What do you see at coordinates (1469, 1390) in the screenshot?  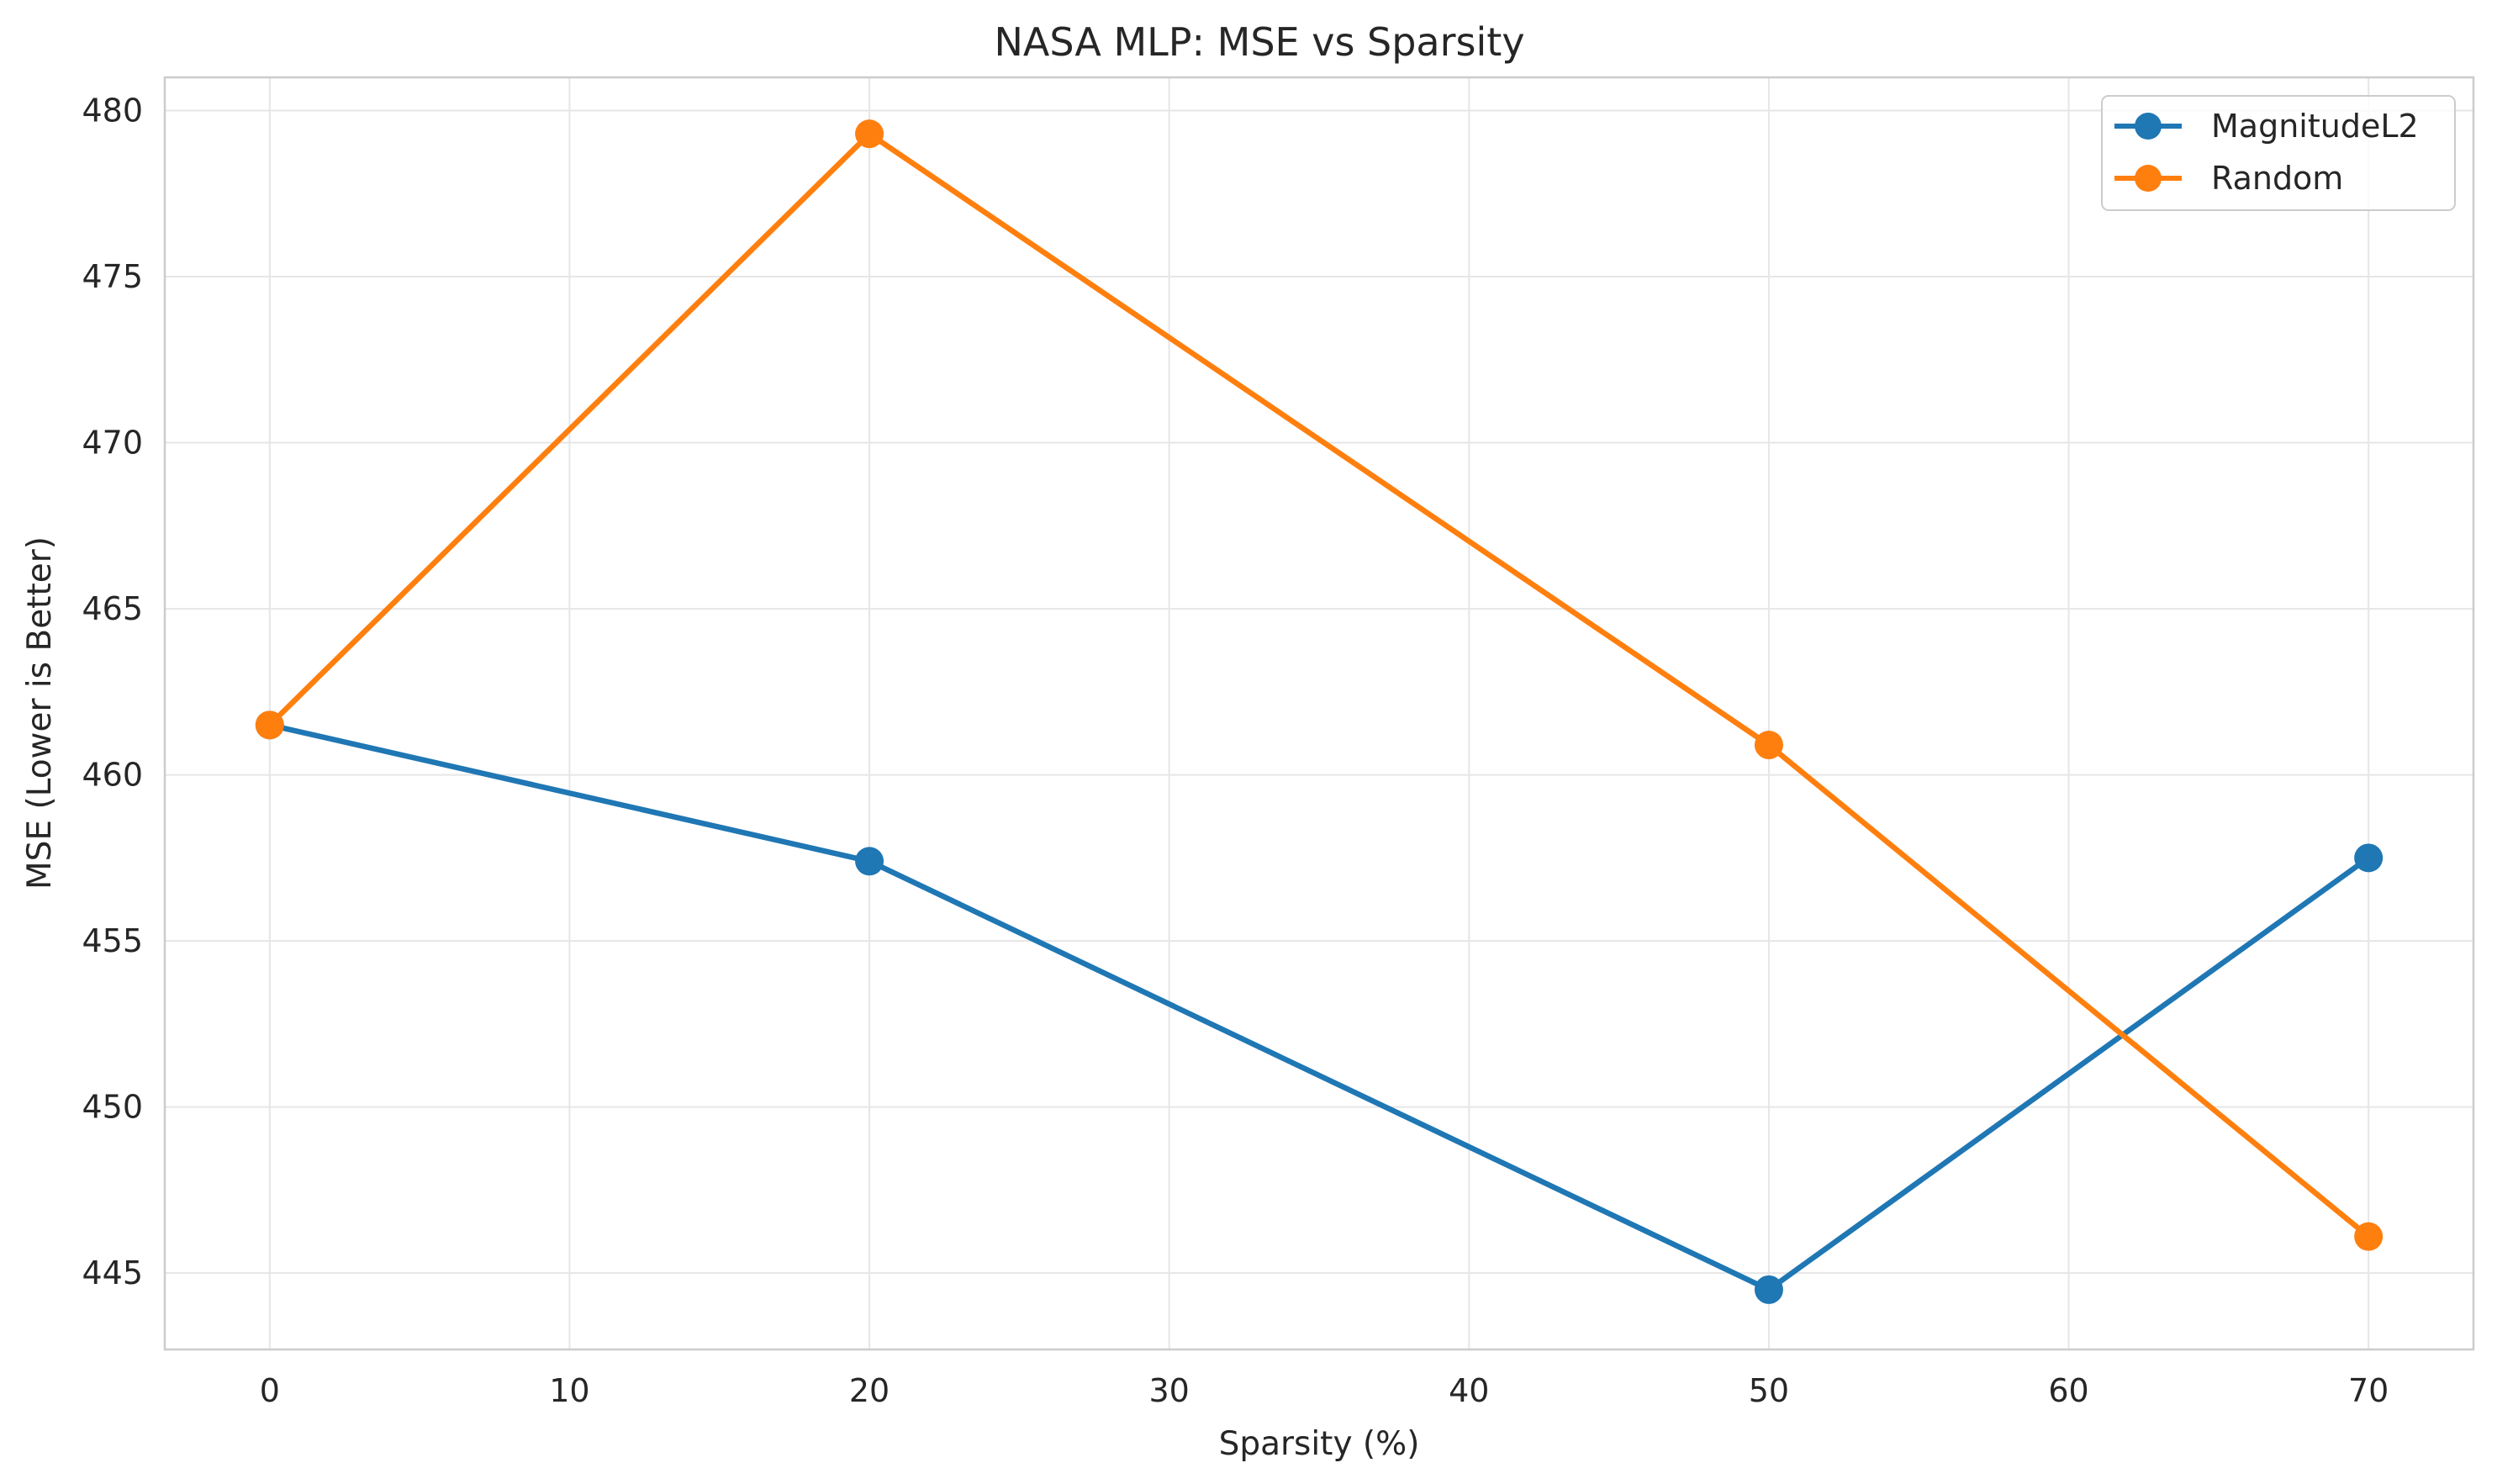 I see `x-tick-label: 40` at bounding box center [1469, 1390].